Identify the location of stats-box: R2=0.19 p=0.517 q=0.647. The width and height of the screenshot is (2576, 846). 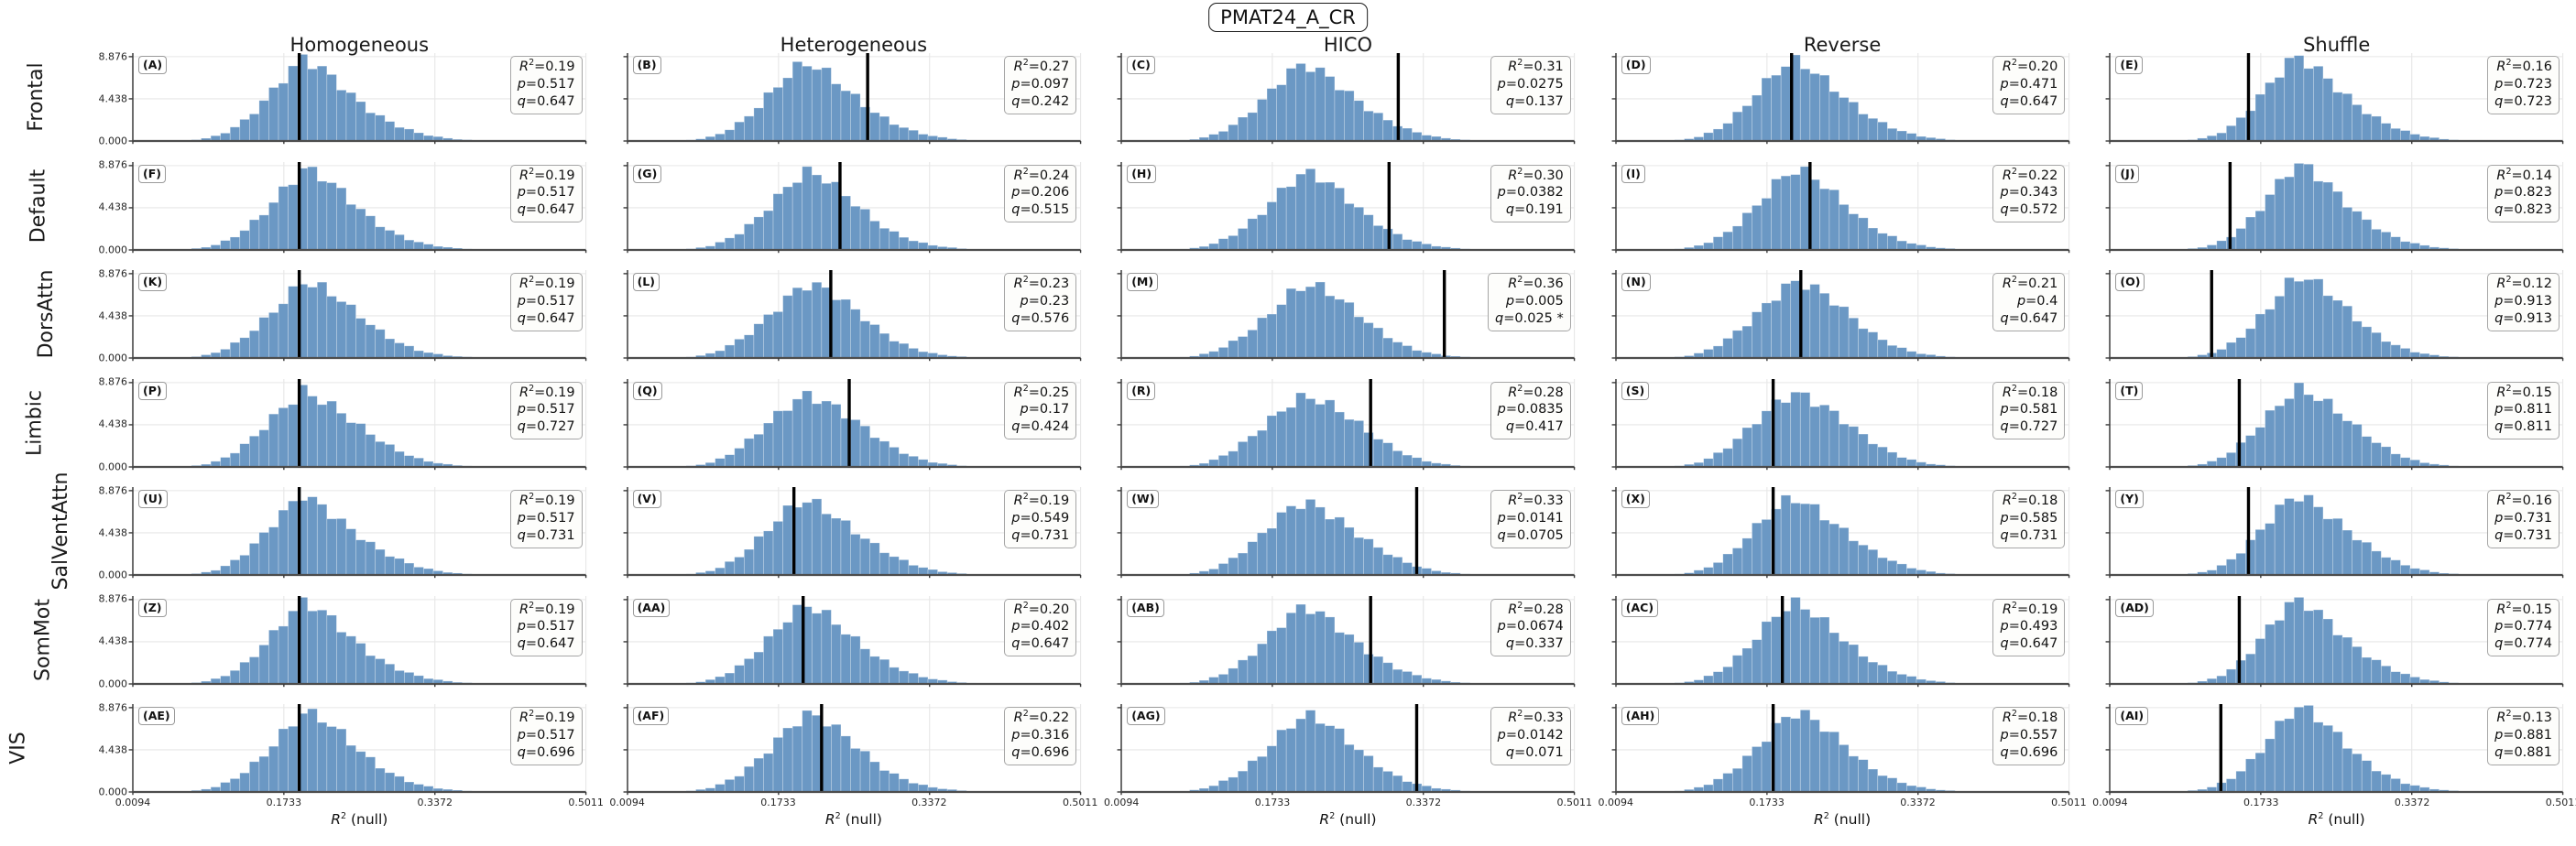
(546, 302).